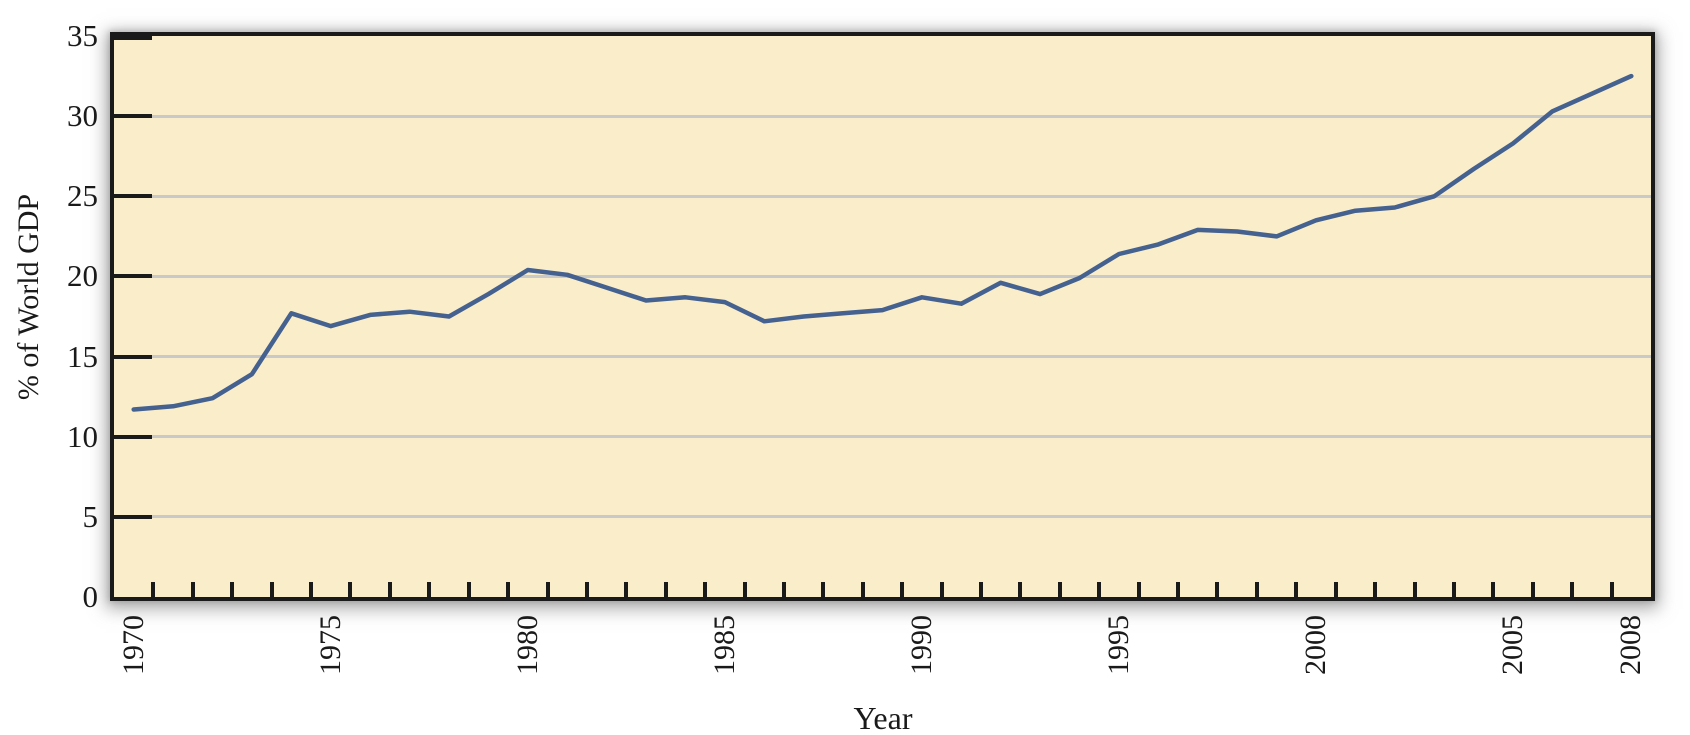 The image size is (1690, 735). Describe the element at coordinates (82, 436) in the screenshot. I see `y-tick-label: 10` at that location.